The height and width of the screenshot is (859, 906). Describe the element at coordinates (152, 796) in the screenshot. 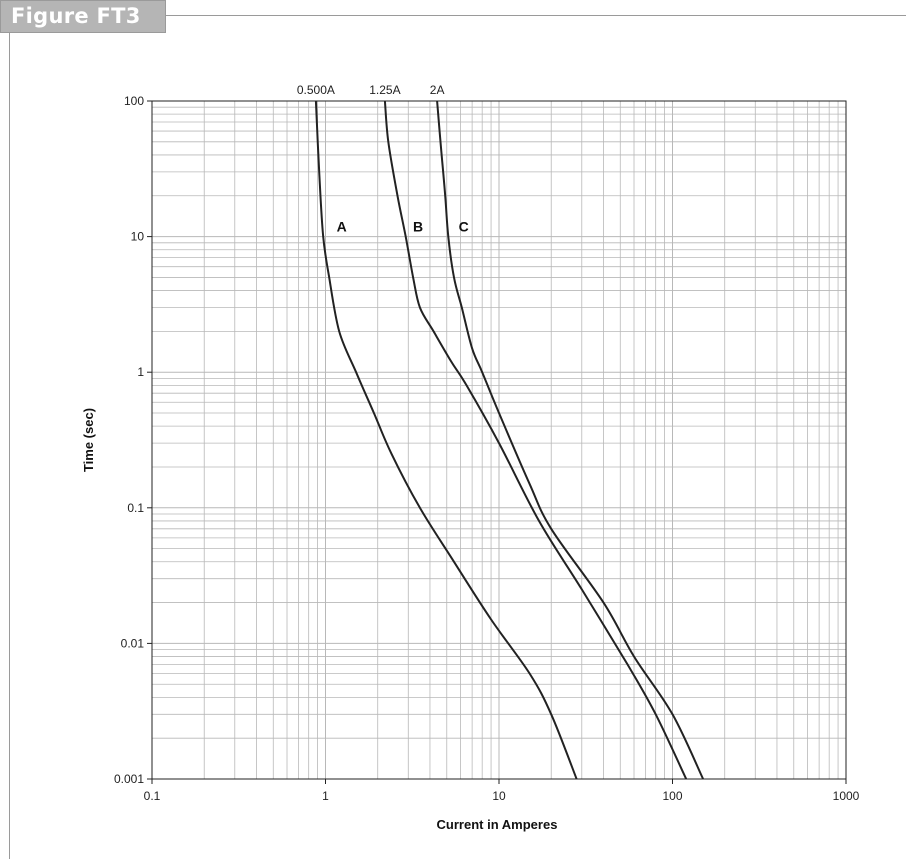

I see `x-tick-label: 0.1` at that location.